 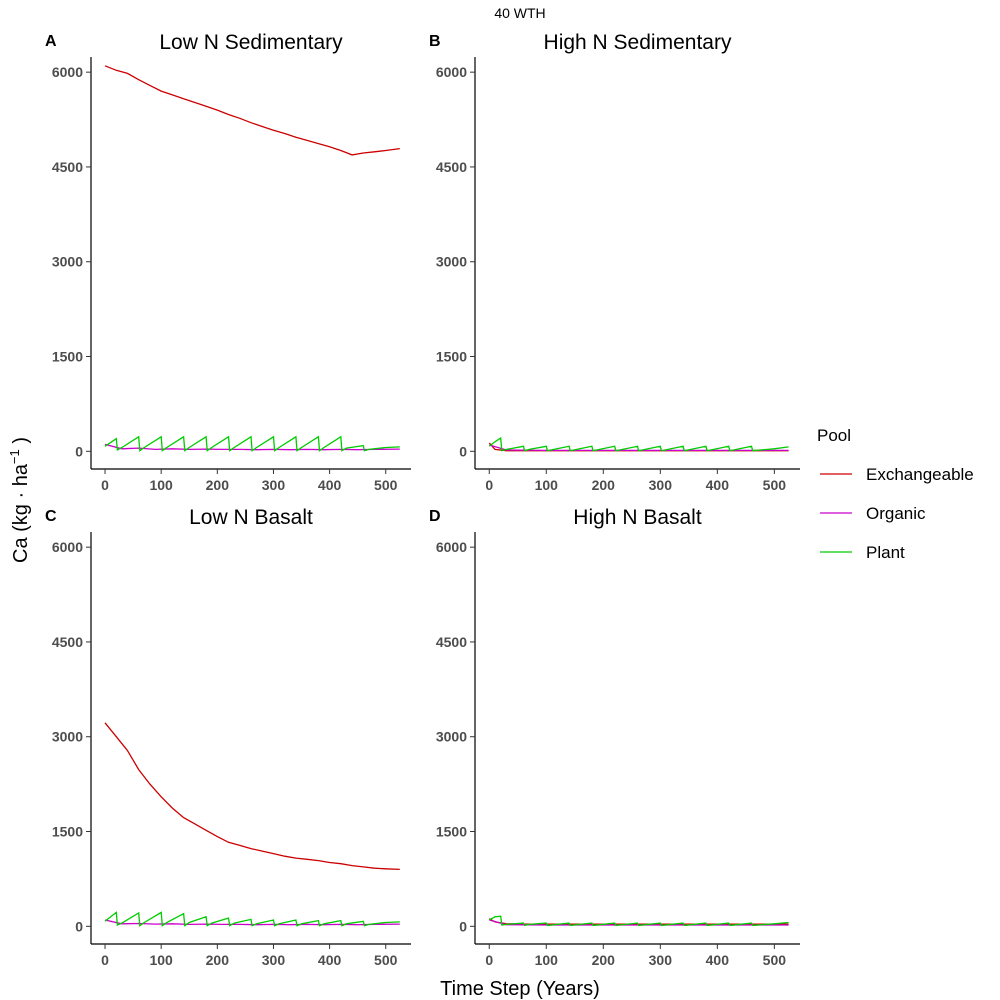 I want to click on panel-title: Low N Sedimentary, so click(x=251, y=42).